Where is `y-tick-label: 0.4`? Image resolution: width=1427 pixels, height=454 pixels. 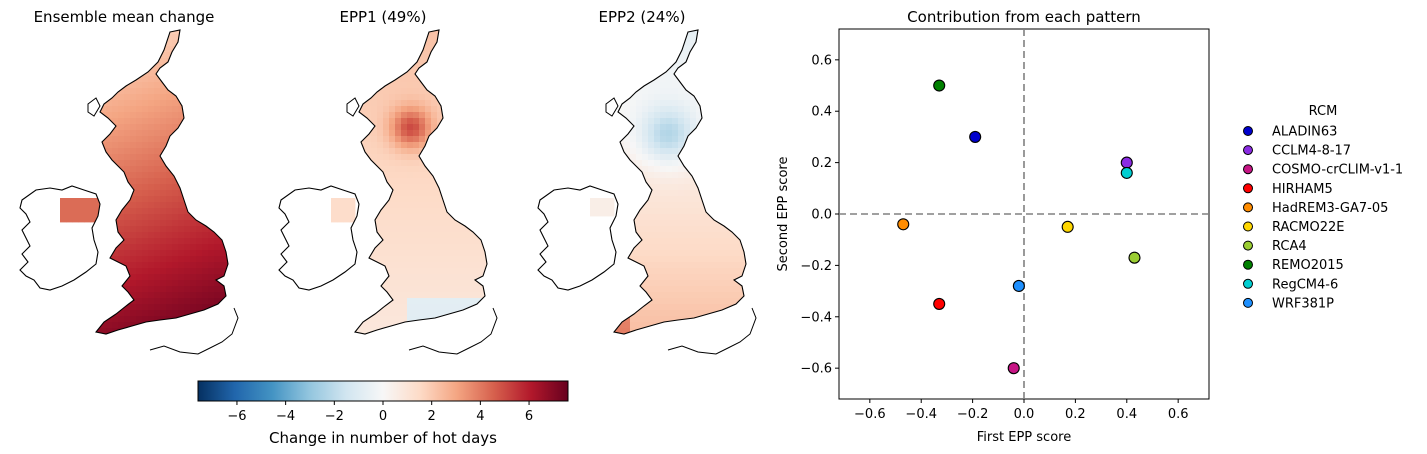
y-tick-label: 0.4 is located at coordinates (821, 112).